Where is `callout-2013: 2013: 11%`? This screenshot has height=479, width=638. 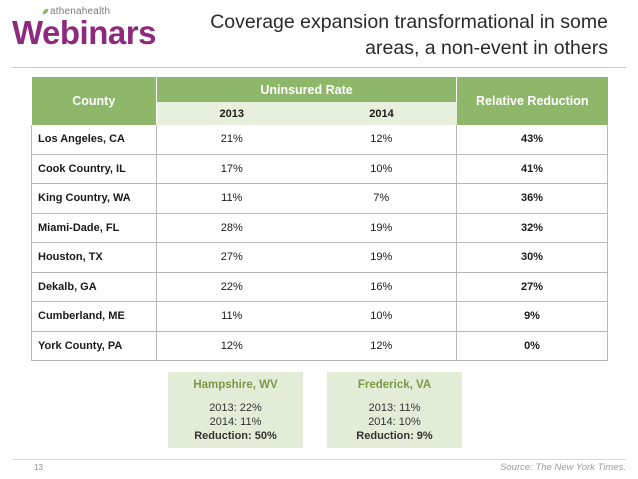 callout-2013: 2013: 11% is located at coordinates (394, 408).